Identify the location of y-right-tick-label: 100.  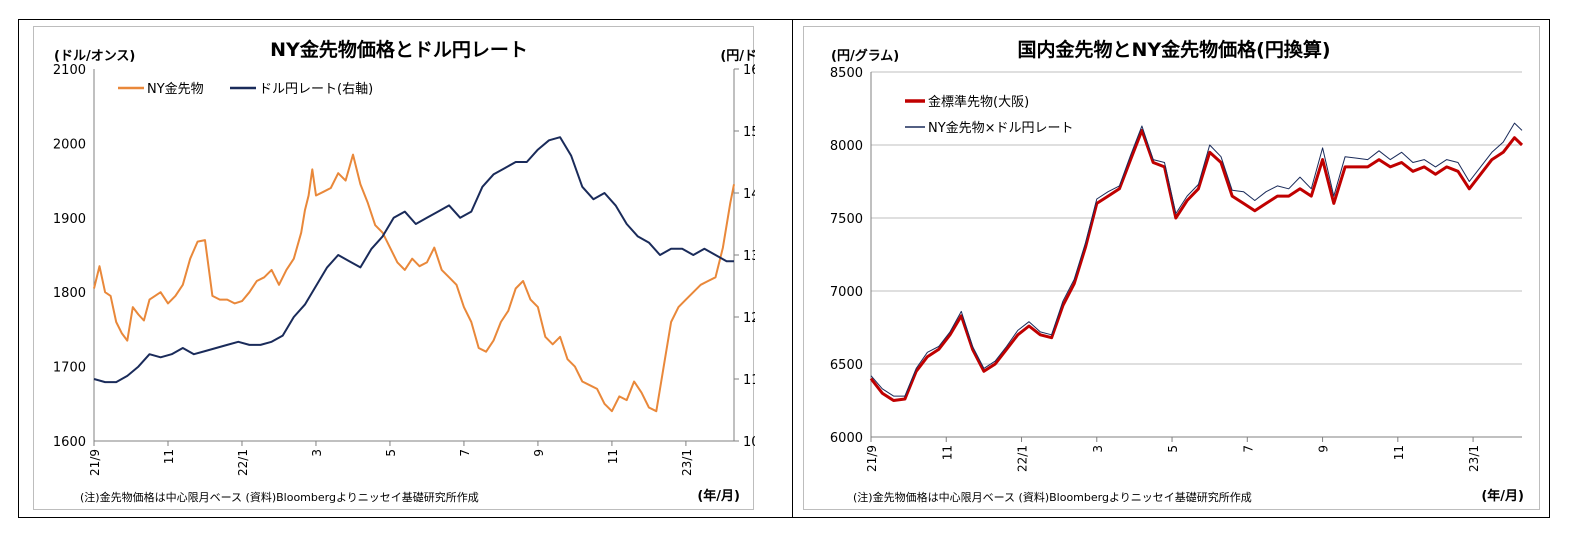
(749, 442).